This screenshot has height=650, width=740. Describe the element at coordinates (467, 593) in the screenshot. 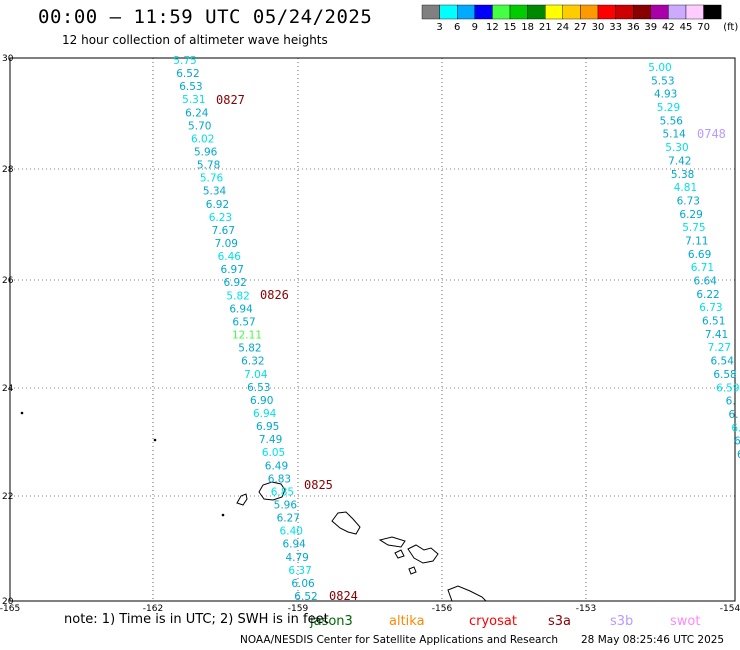

I see `hawaii-big-island` at that location.